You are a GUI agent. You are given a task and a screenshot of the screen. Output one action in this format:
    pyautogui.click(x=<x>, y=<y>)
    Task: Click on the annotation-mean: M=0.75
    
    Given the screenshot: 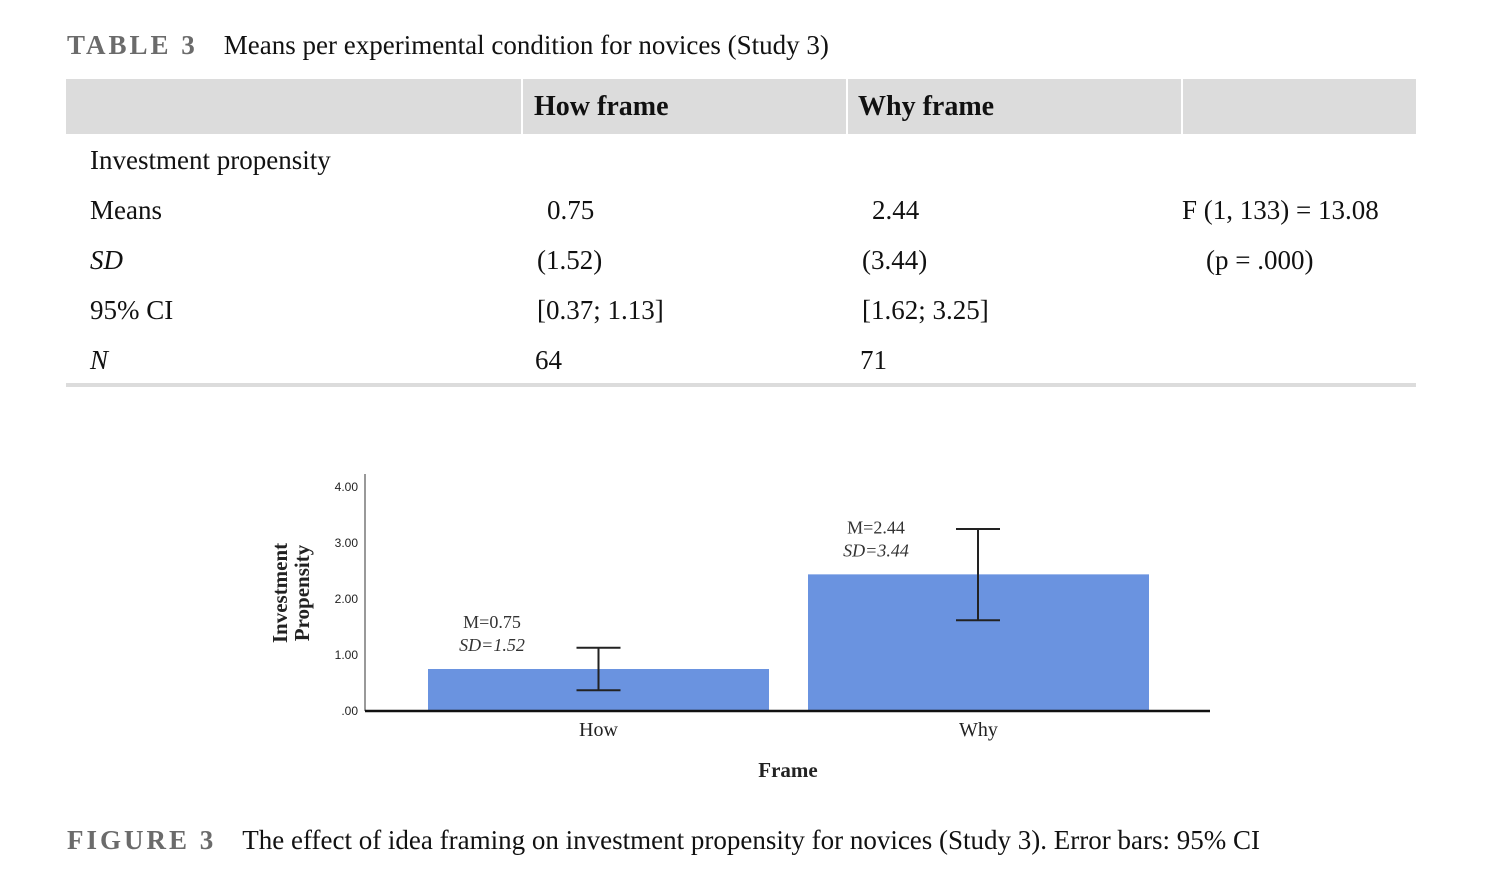 What is the action you would take?
    pyautogui.click(x=492, y=622)
    